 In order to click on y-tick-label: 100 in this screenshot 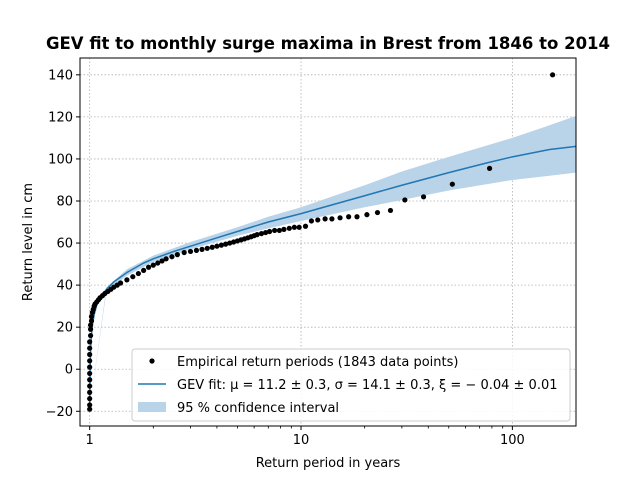, I will do `click(60, 159)`.